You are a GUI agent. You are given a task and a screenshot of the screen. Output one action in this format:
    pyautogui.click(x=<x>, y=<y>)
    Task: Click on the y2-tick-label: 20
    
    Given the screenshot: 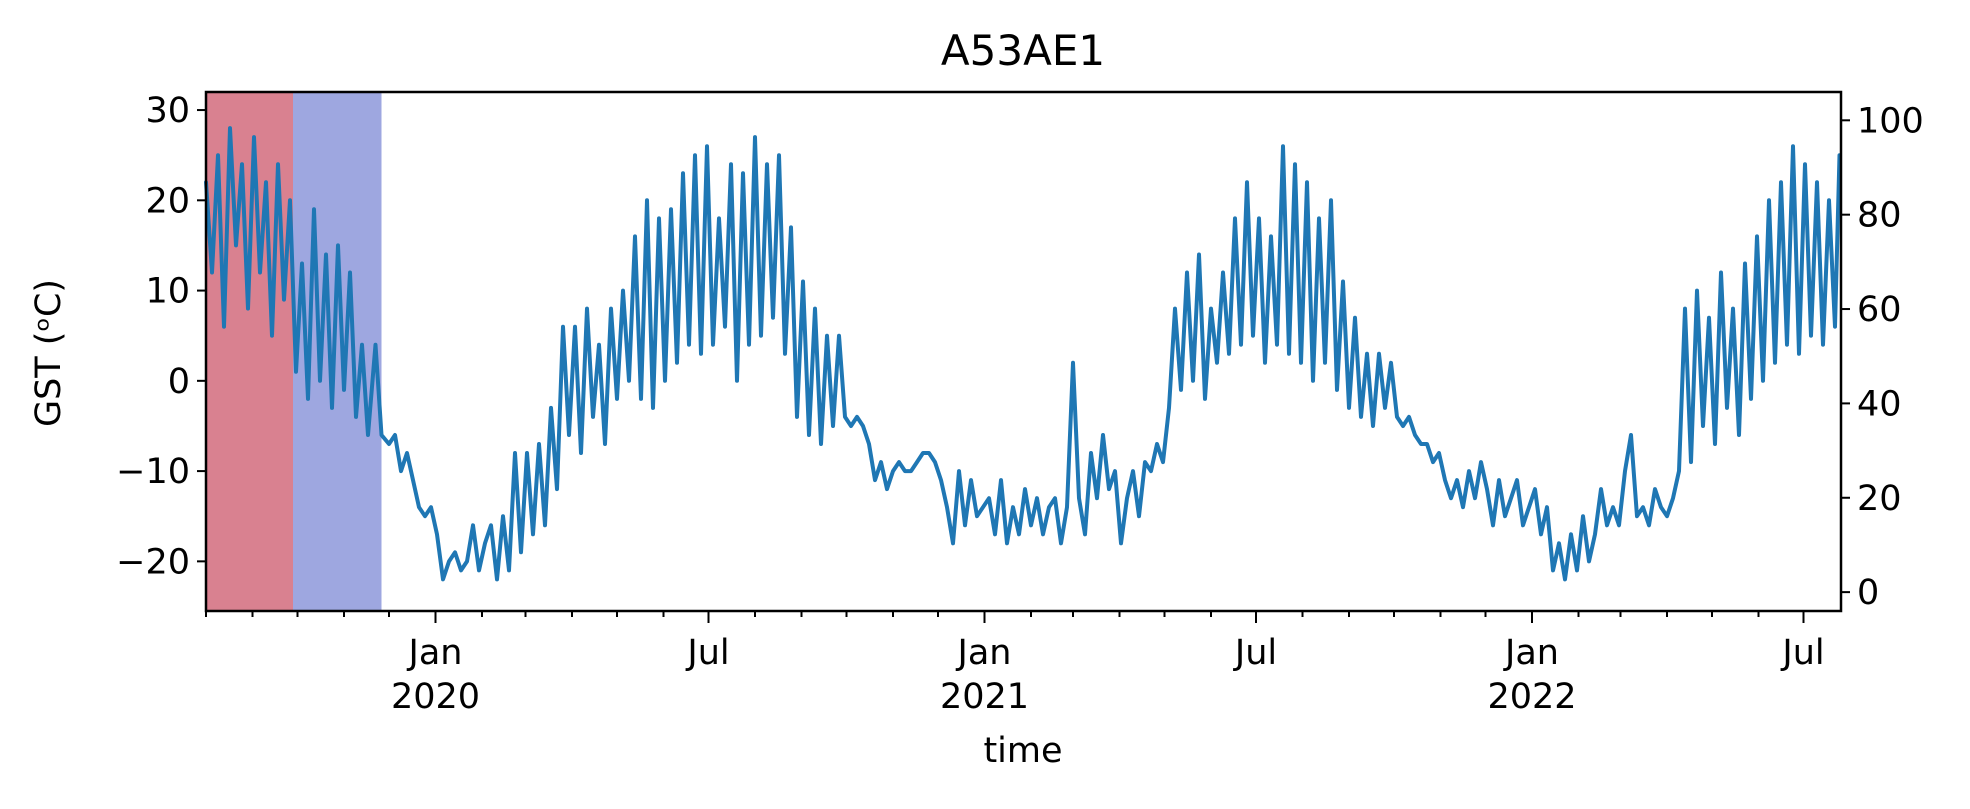 What is the action you would take?
    pyautogui.click(x=1879, y=499)
    